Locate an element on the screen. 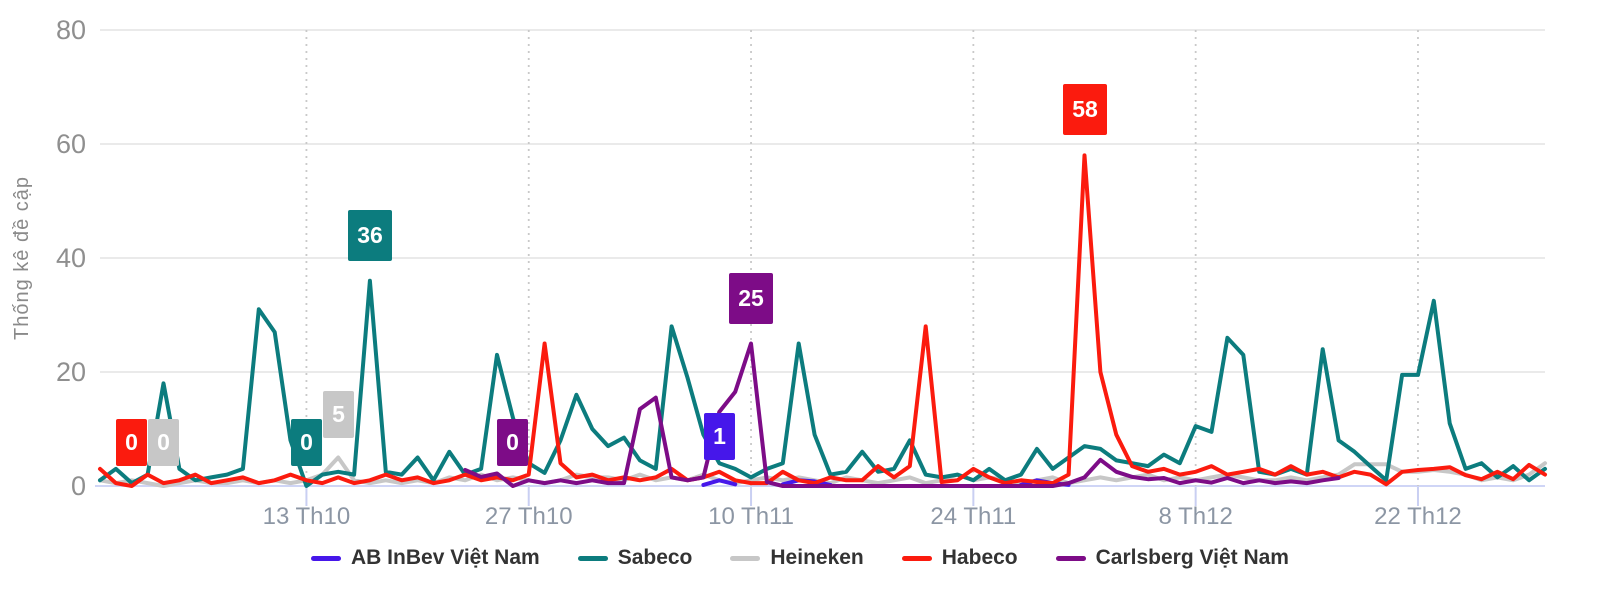 This screenshot has height=602, width=1600. legend-item-ab-inbev-việt-nam: AB InBev Việt Nam is located at coordinates (425, 558).